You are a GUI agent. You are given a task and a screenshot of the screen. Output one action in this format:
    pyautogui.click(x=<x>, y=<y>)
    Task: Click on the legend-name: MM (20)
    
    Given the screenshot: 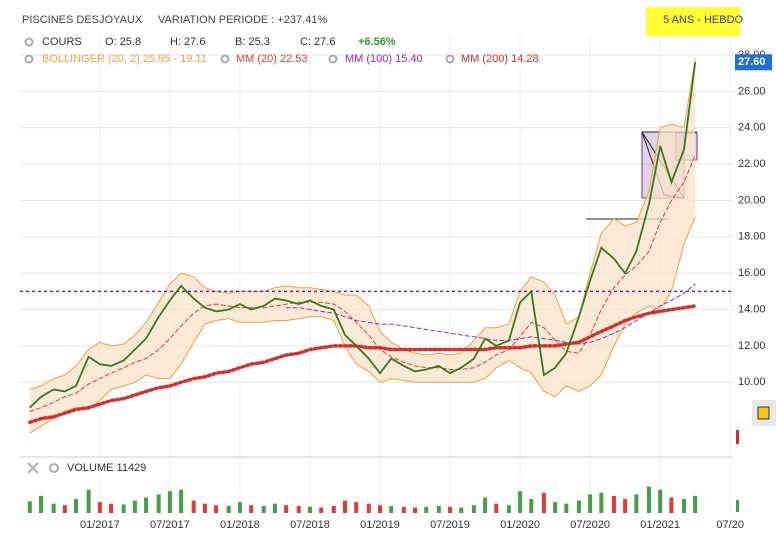 What is the action you would take?
    pyautogui.click(x=256, y=59)
    